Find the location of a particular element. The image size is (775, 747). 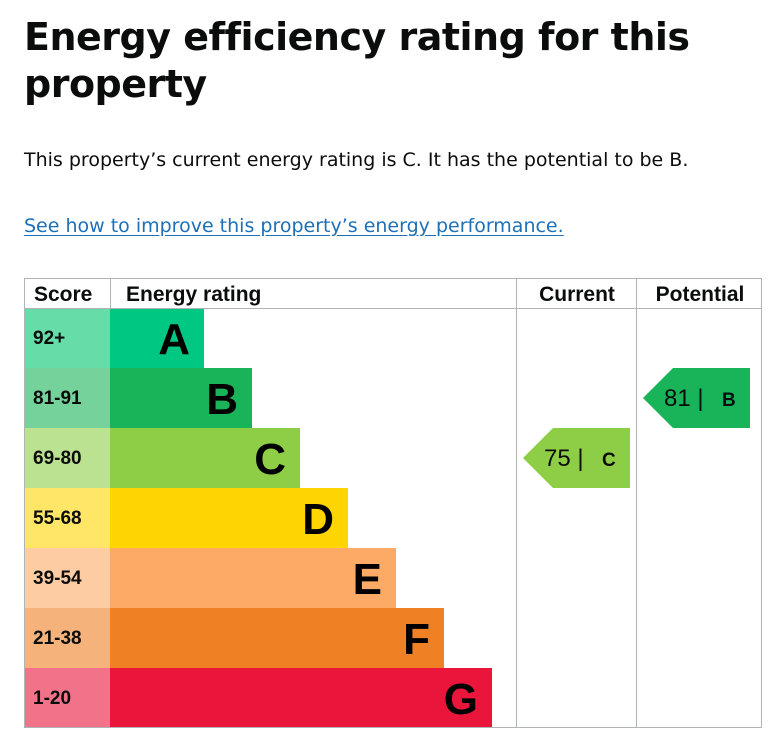

score-cell-d is located at coordinates (67, 518).